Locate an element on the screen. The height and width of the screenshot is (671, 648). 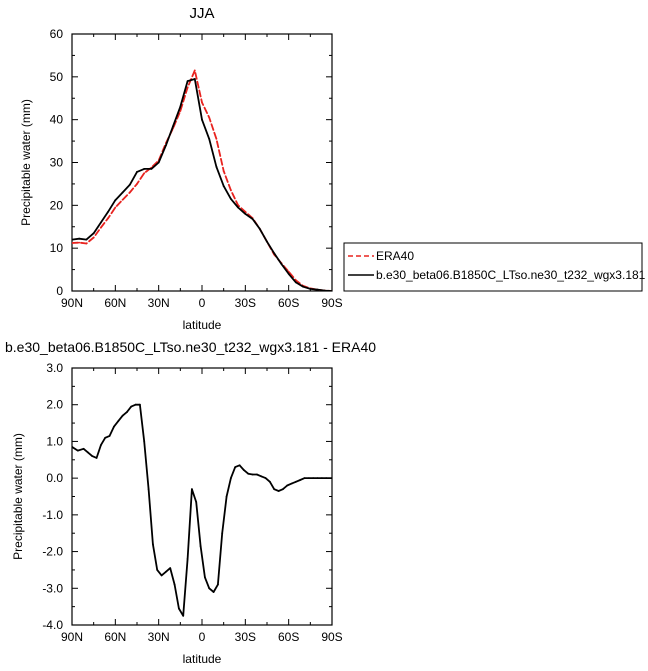
y-tick-label: 0 is located at coordinates (59, 291).